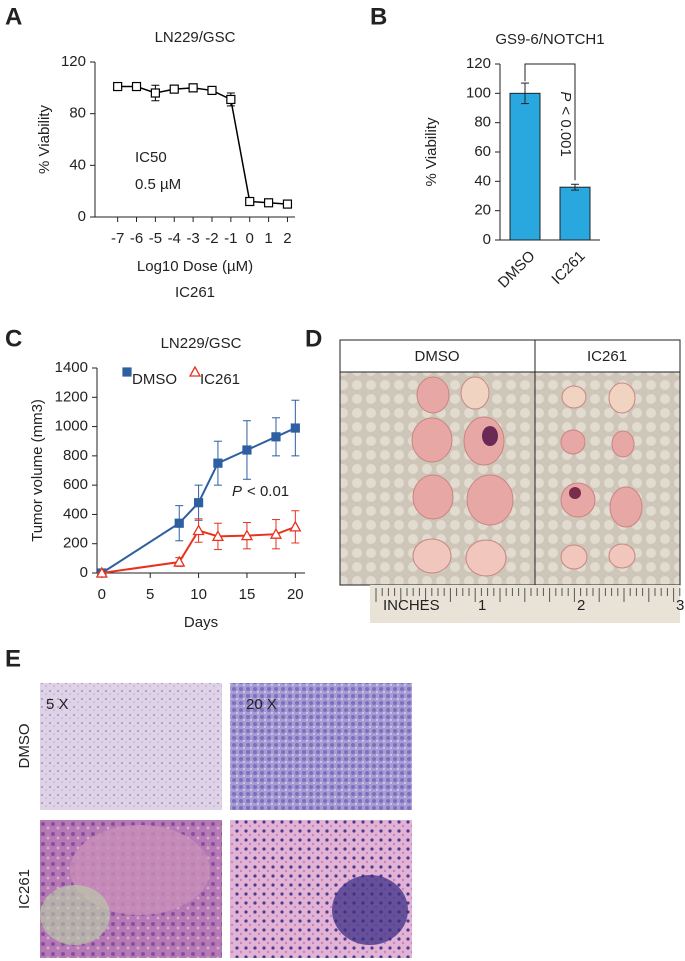  Describe the element at coordinates (136, 238) in the screenshot. I see `x-tick-label: -6` at that location.